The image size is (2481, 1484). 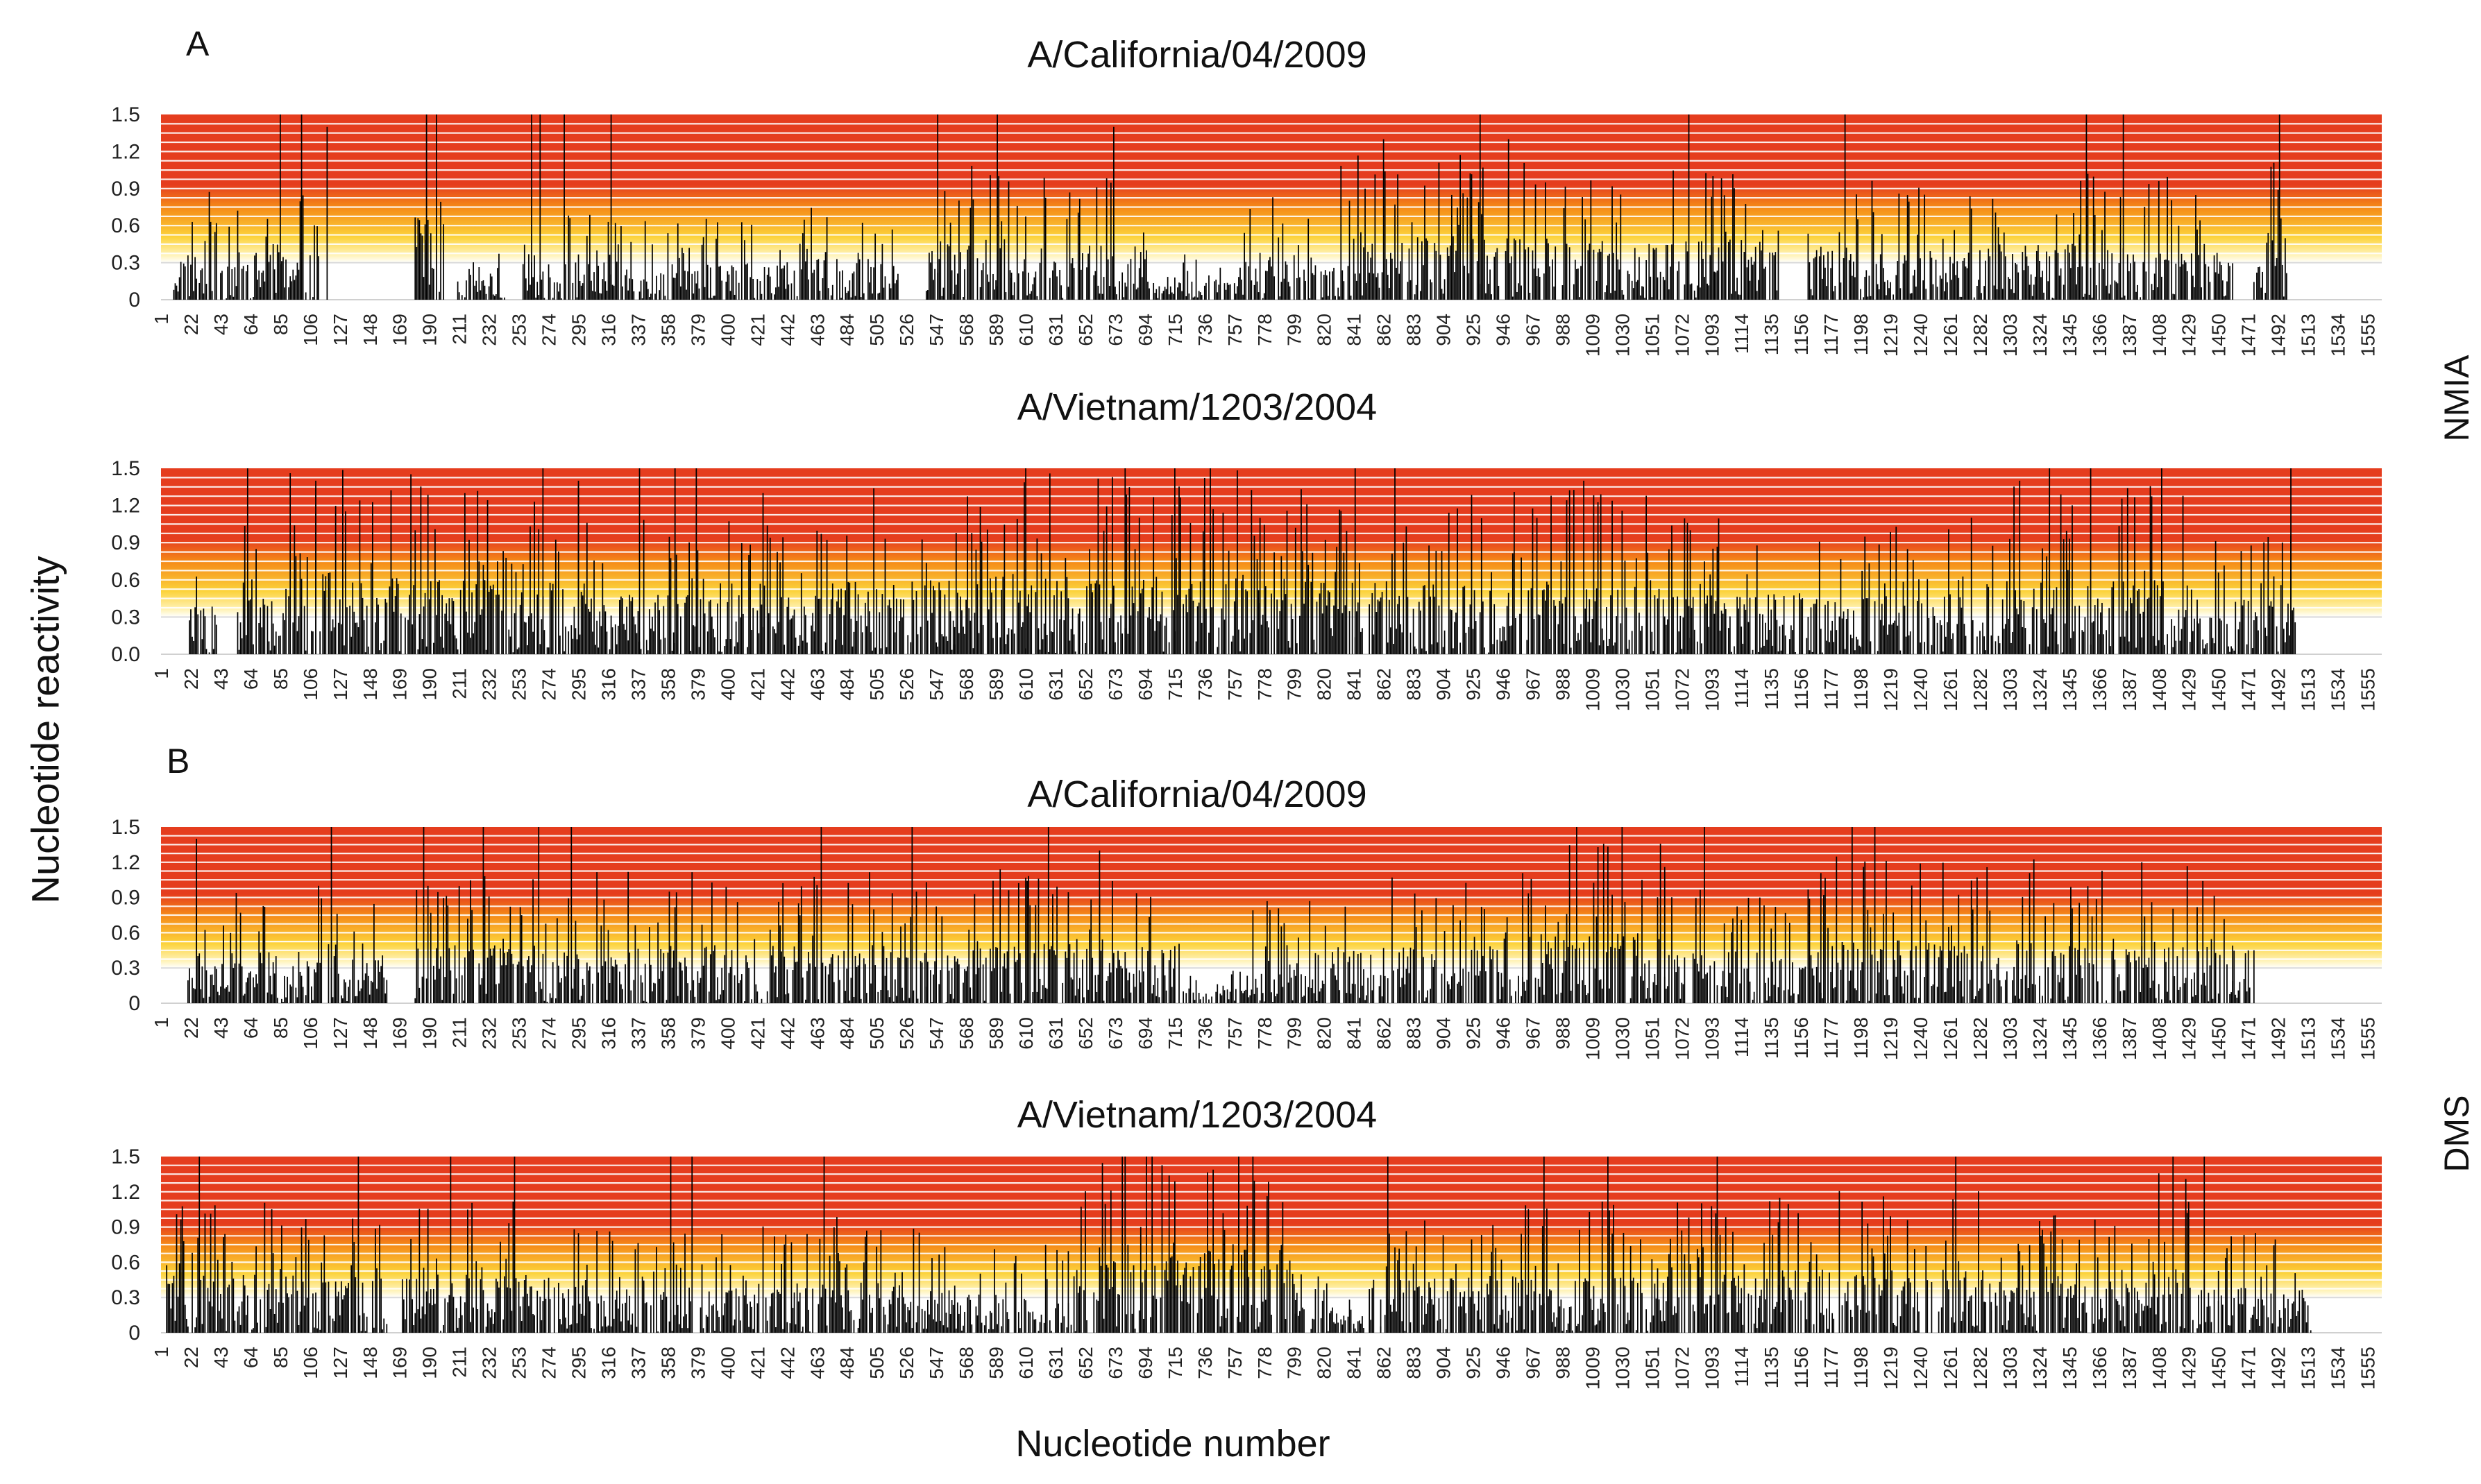 I want to click on x-tick-label: 736, so click(x=1205, y=330).